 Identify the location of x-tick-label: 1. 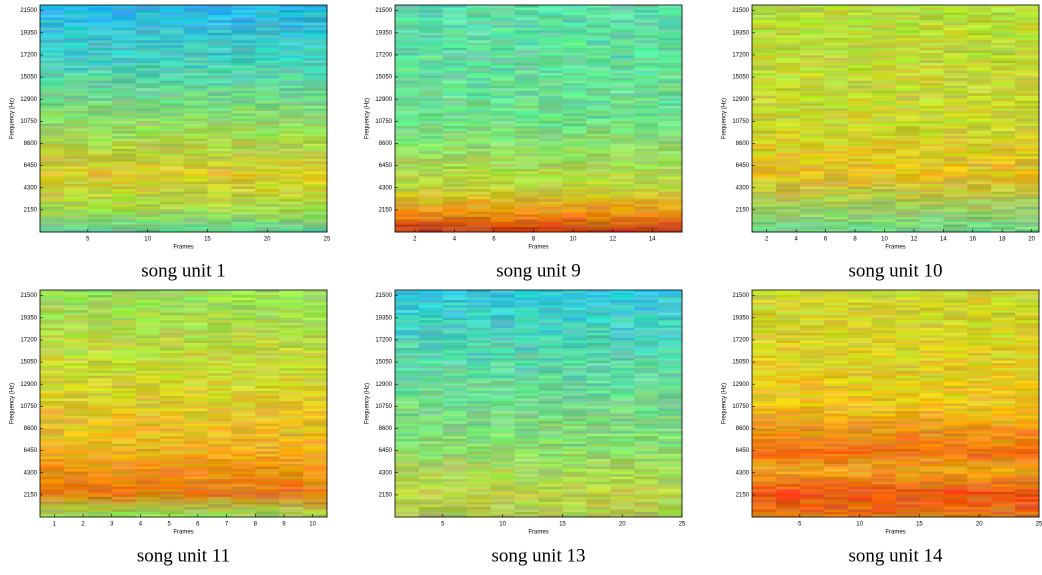
(55, 525).